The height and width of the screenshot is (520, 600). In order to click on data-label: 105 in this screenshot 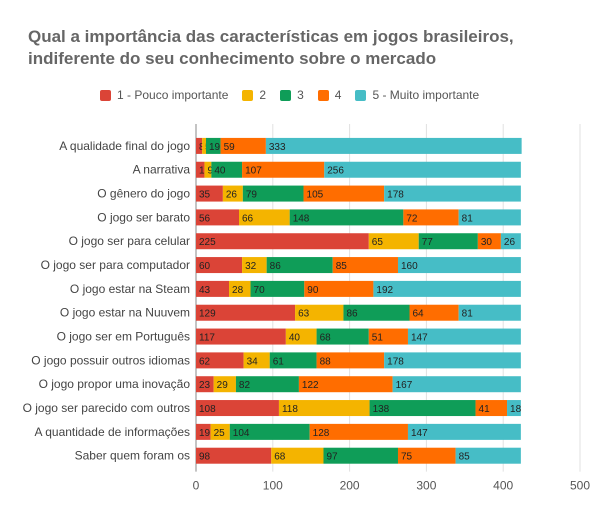, I will do `click(315, 195)`.